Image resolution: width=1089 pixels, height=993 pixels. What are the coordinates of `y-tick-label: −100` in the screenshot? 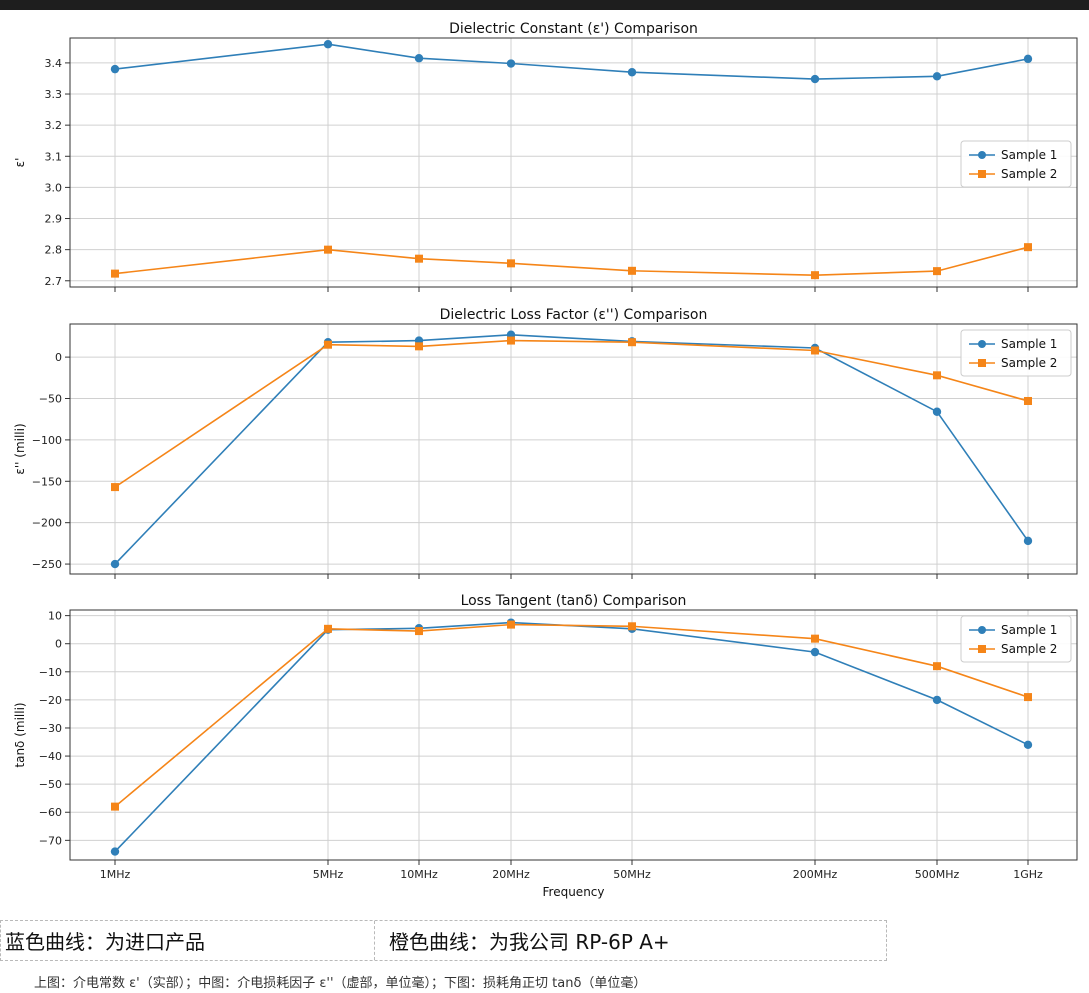 It's located at (47, 440).